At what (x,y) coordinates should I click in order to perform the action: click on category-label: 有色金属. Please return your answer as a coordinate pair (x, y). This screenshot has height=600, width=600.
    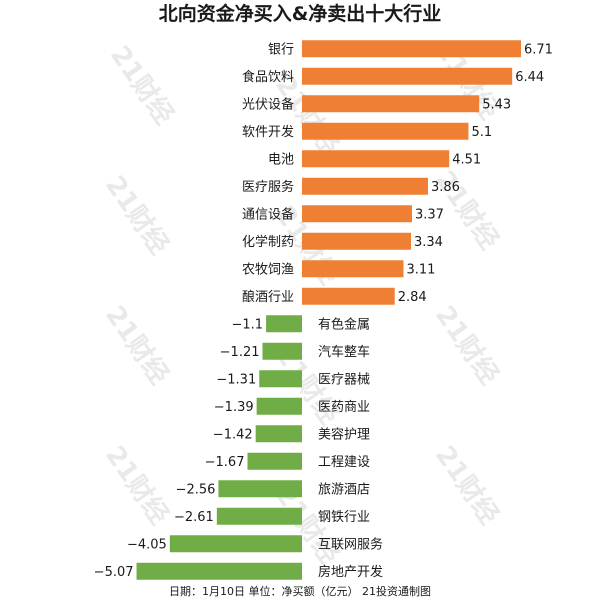
    Looking at the image, I should click on (344, 324).